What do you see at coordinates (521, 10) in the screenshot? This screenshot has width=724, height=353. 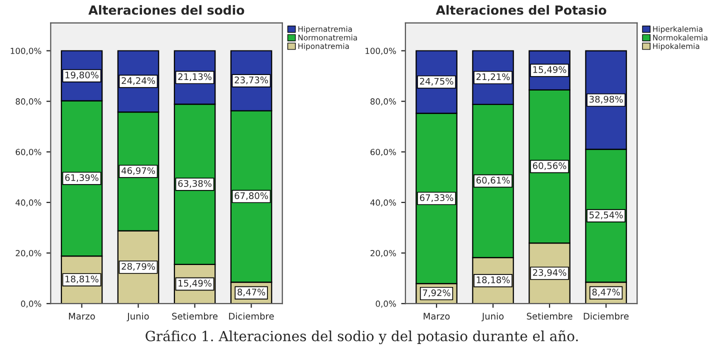 I see `chart-title: Alteraciones del Potasio` at bounding box center [521, 10].